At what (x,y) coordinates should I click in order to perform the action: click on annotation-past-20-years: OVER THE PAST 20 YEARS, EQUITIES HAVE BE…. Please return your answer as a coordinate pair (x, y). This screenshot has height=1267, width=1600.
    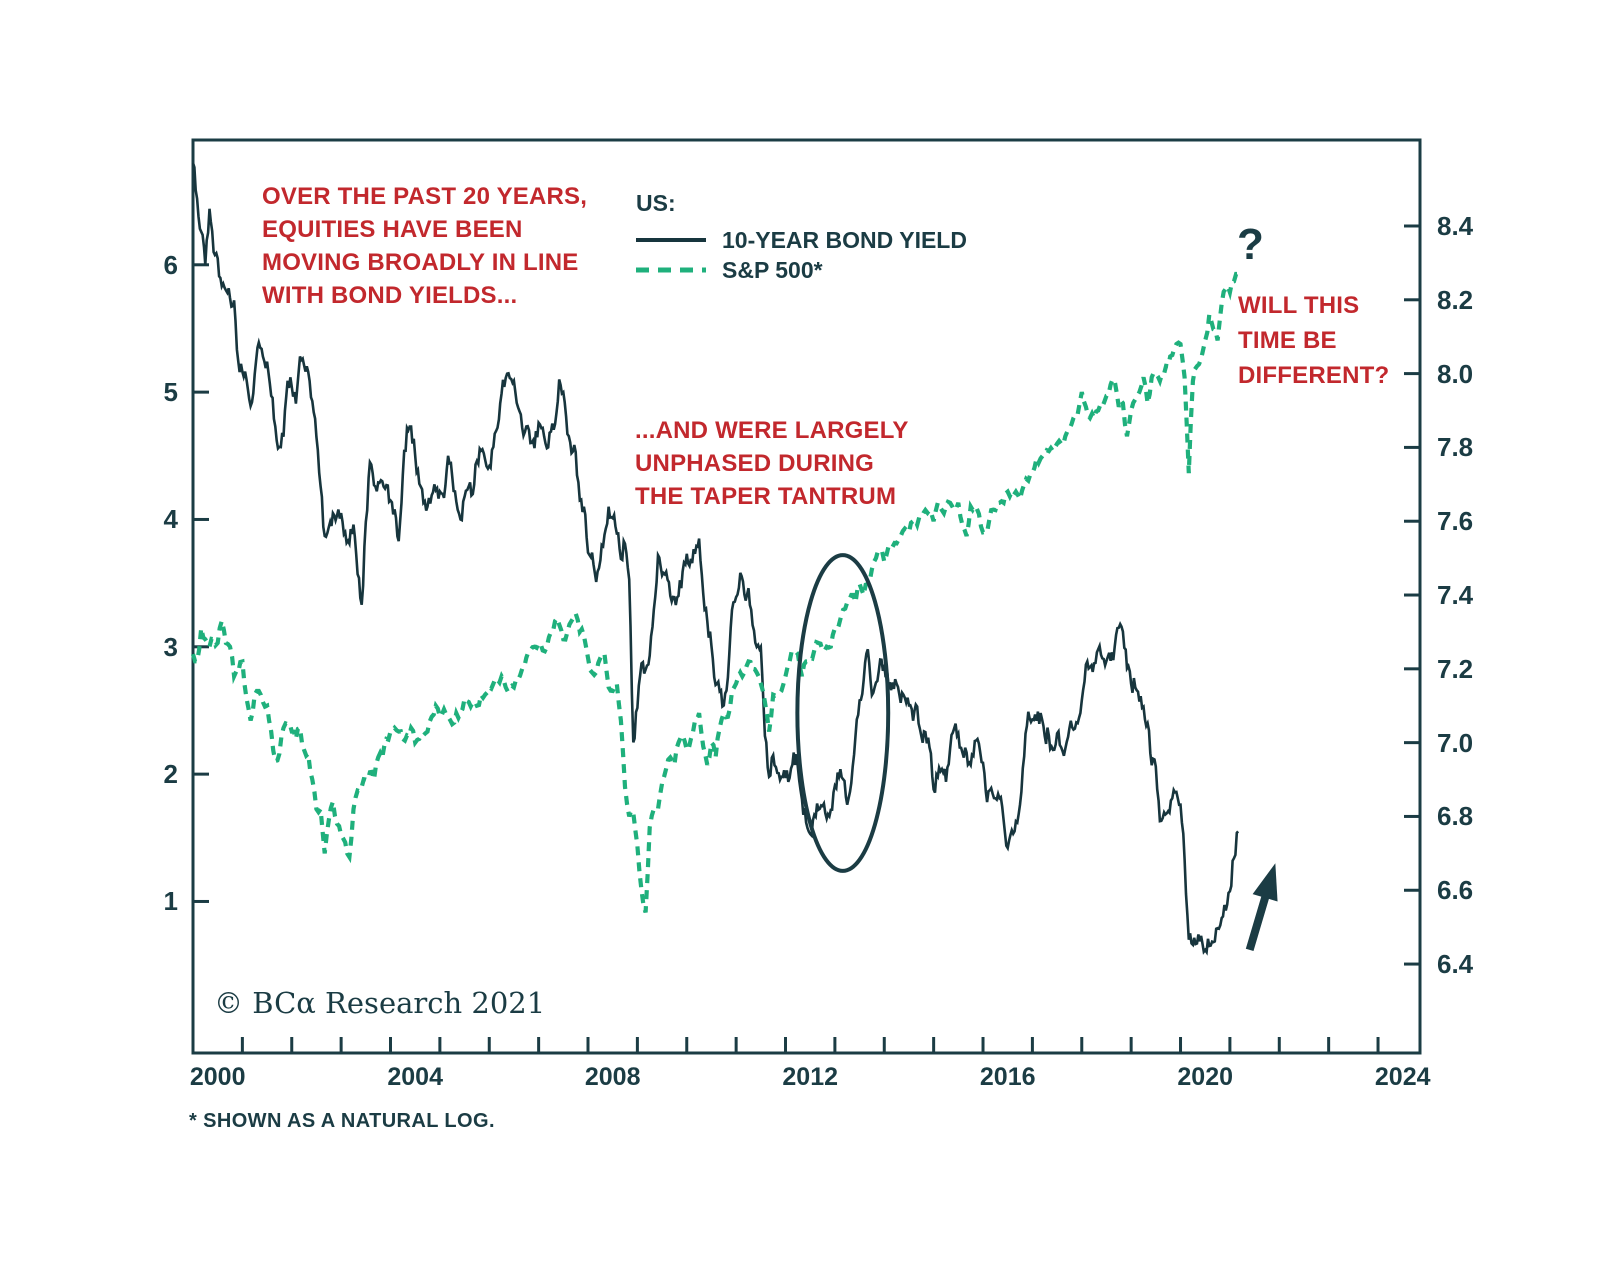
    Looking at the image, I should click on (424, 246).